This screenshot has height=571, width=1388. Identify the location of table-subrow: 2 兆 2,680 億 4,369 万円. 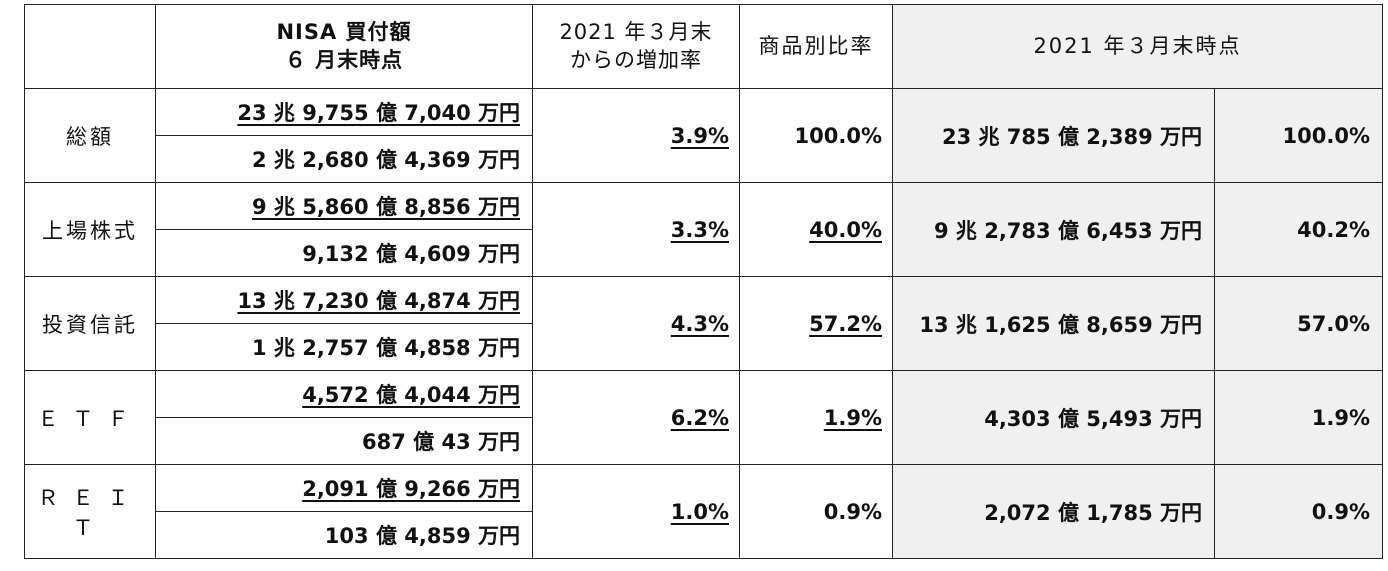
(704, 159).